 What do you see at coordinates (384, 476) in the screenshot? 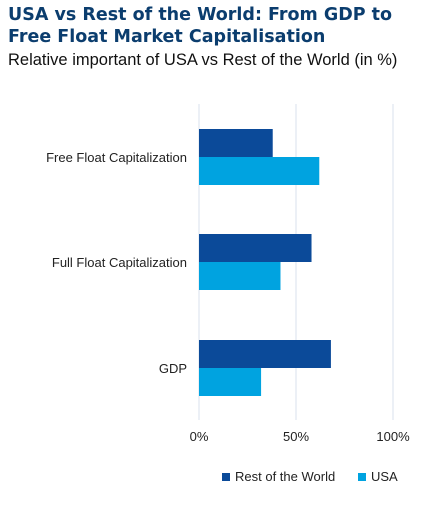
I see `legend-label: USA` at bounding box center [384, 476].